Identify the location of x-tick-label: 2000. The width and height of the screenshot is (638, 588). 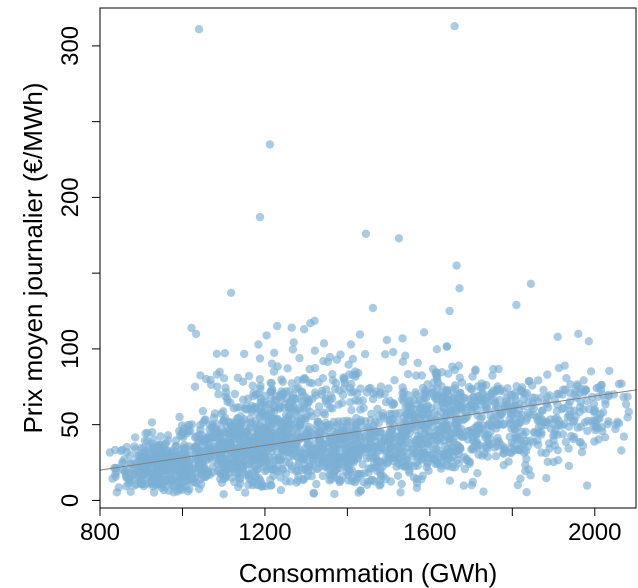
(594, 532).